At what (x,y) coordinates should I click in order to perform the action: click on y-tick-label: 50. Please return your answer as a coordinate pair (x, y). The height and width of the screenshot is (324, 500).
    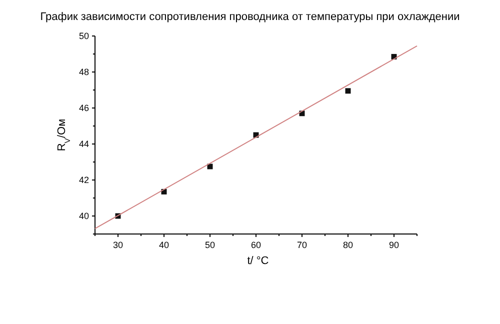
    Looking at the image, I should click on (83, 36).